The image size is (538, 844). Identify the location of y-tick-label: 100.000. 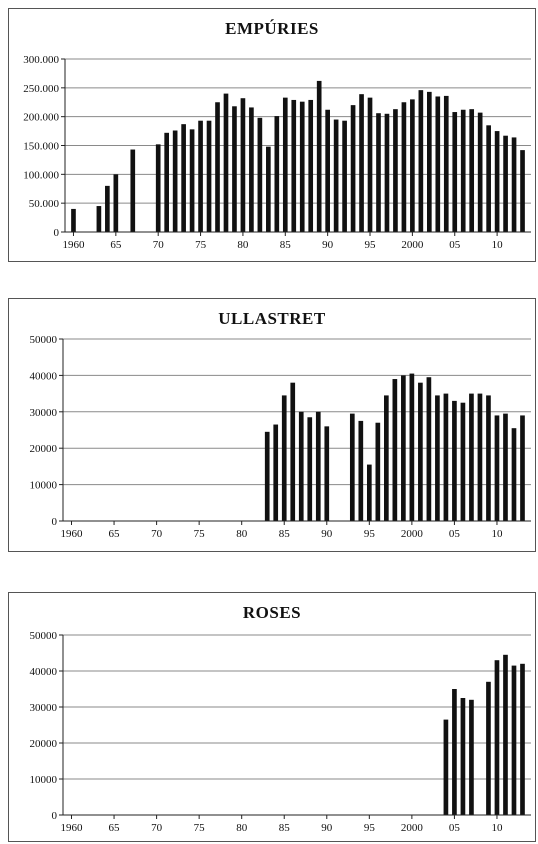
(41, 175).